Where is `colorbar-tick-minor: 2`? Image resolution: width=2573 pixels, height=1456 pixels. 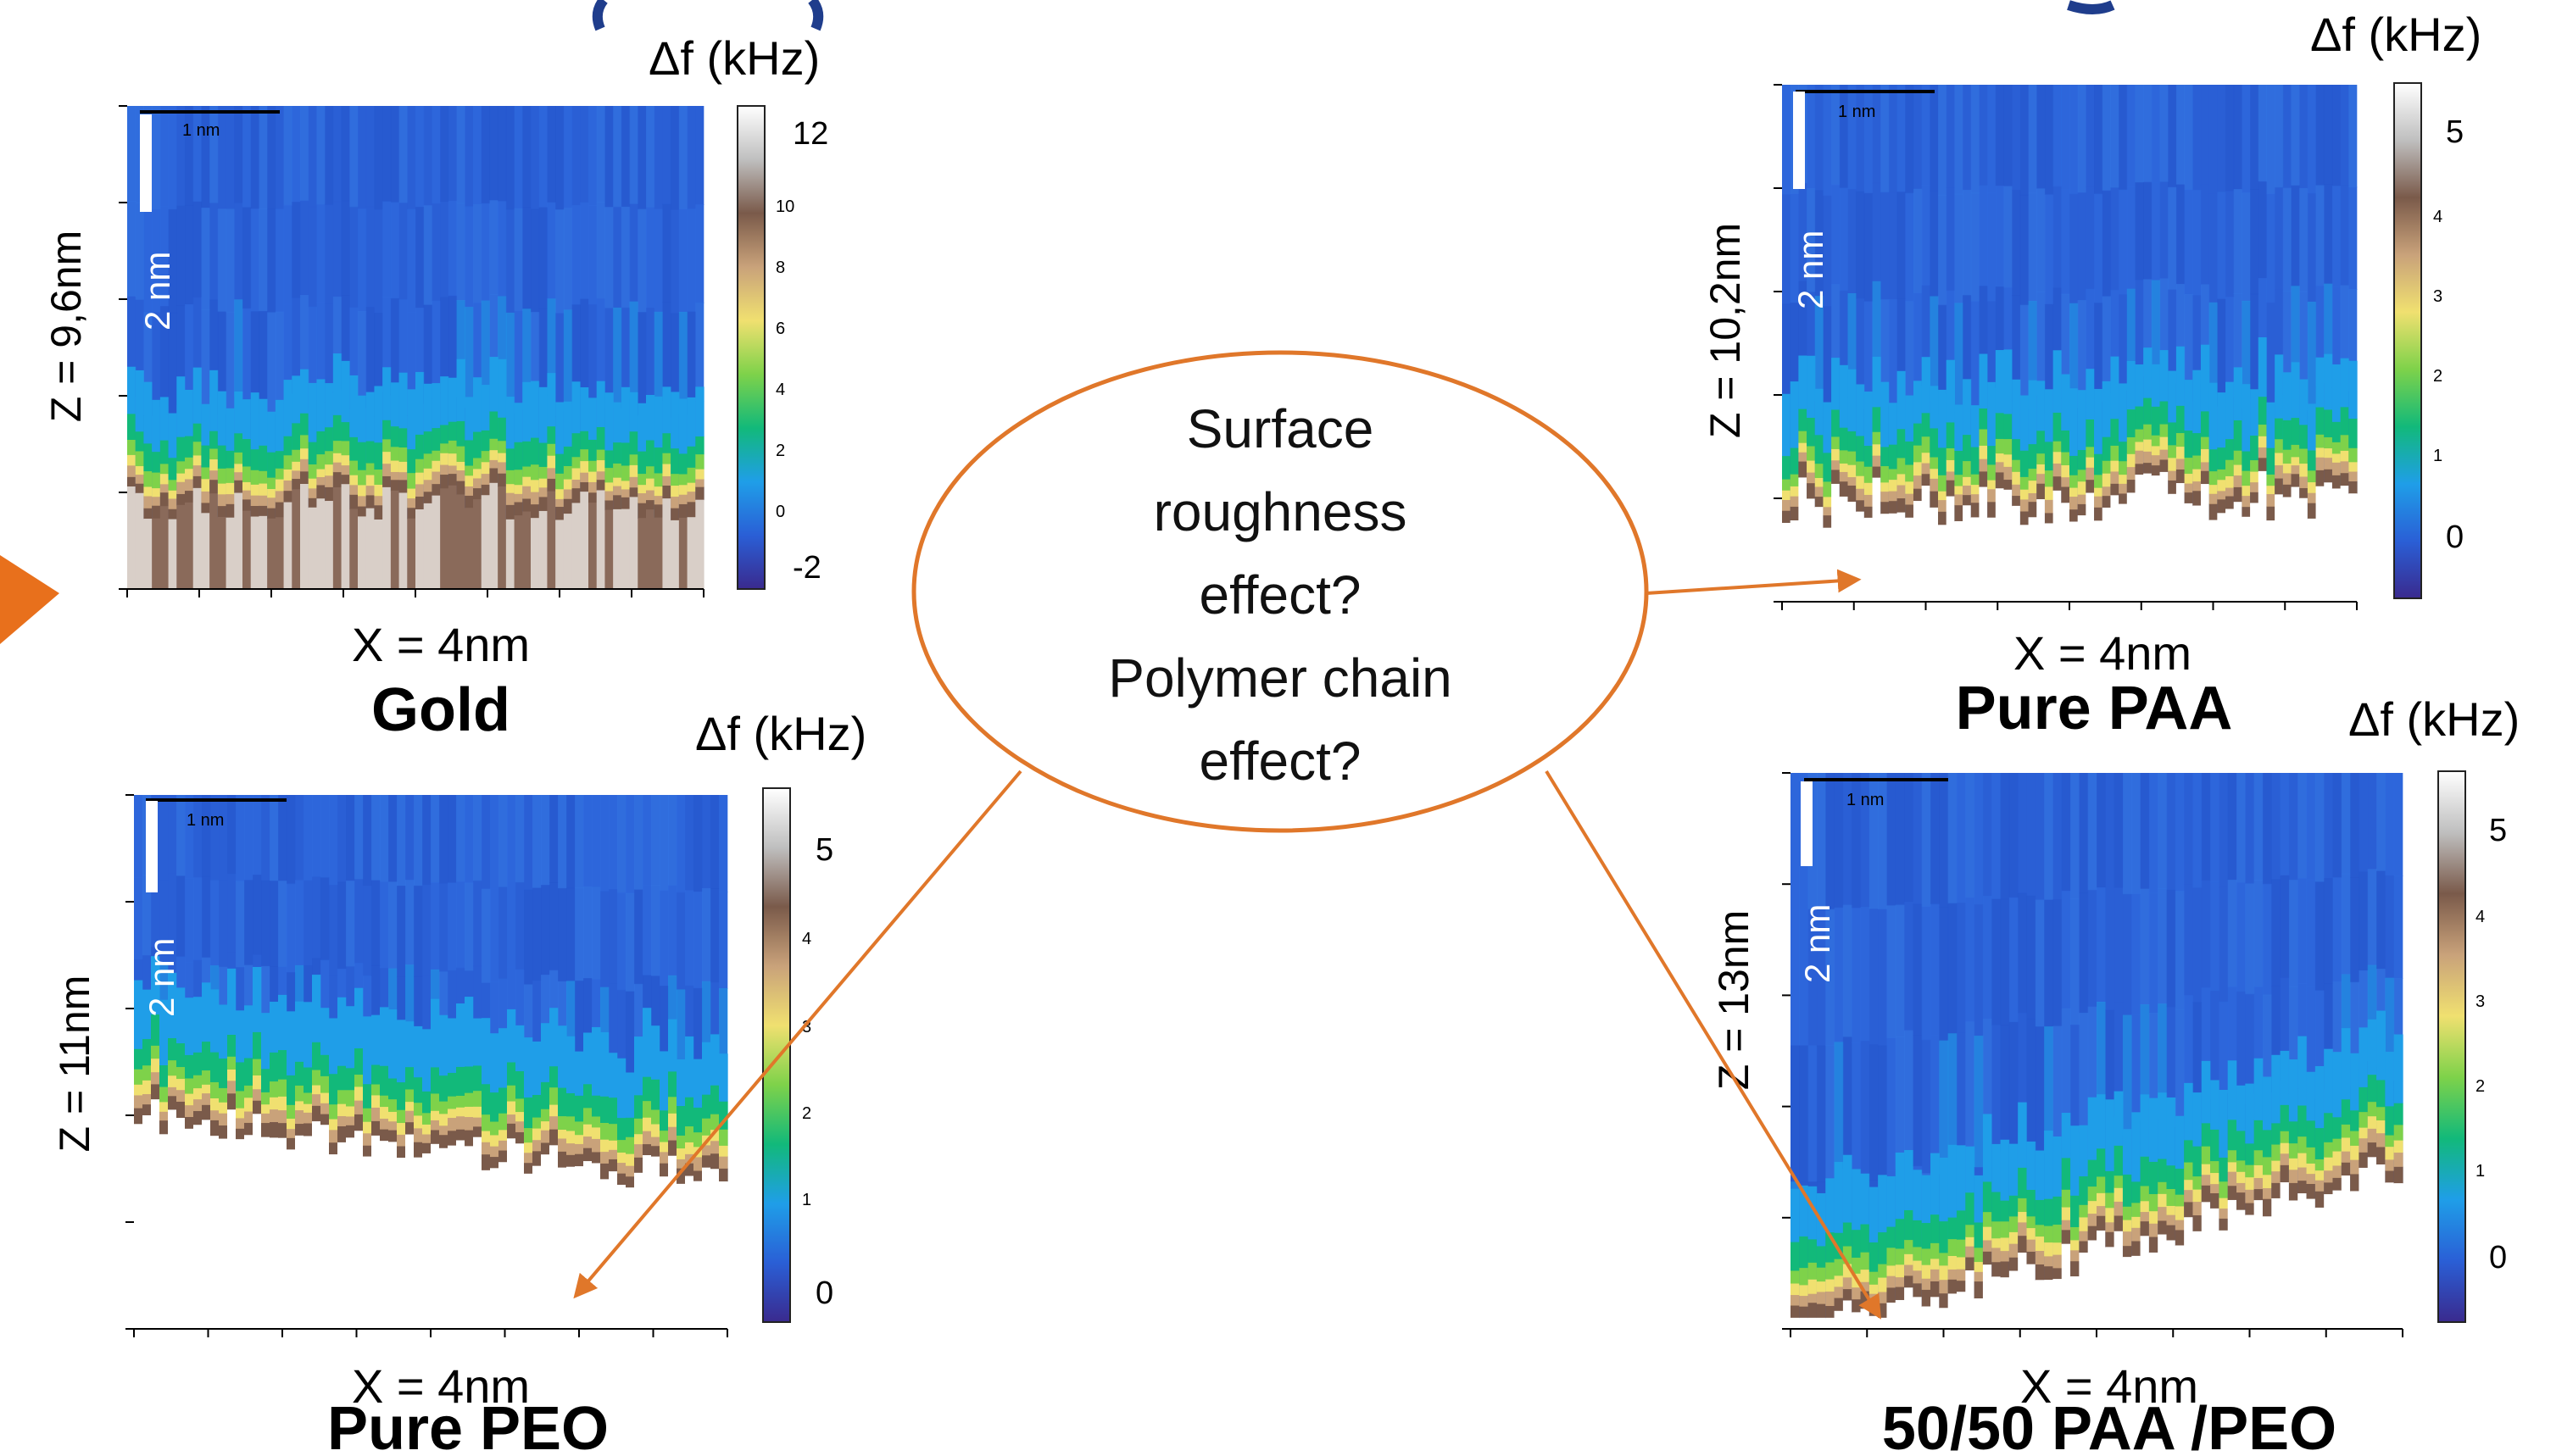 colorbar-tick-minor: 2 is located at coordinates (2480, 1087).